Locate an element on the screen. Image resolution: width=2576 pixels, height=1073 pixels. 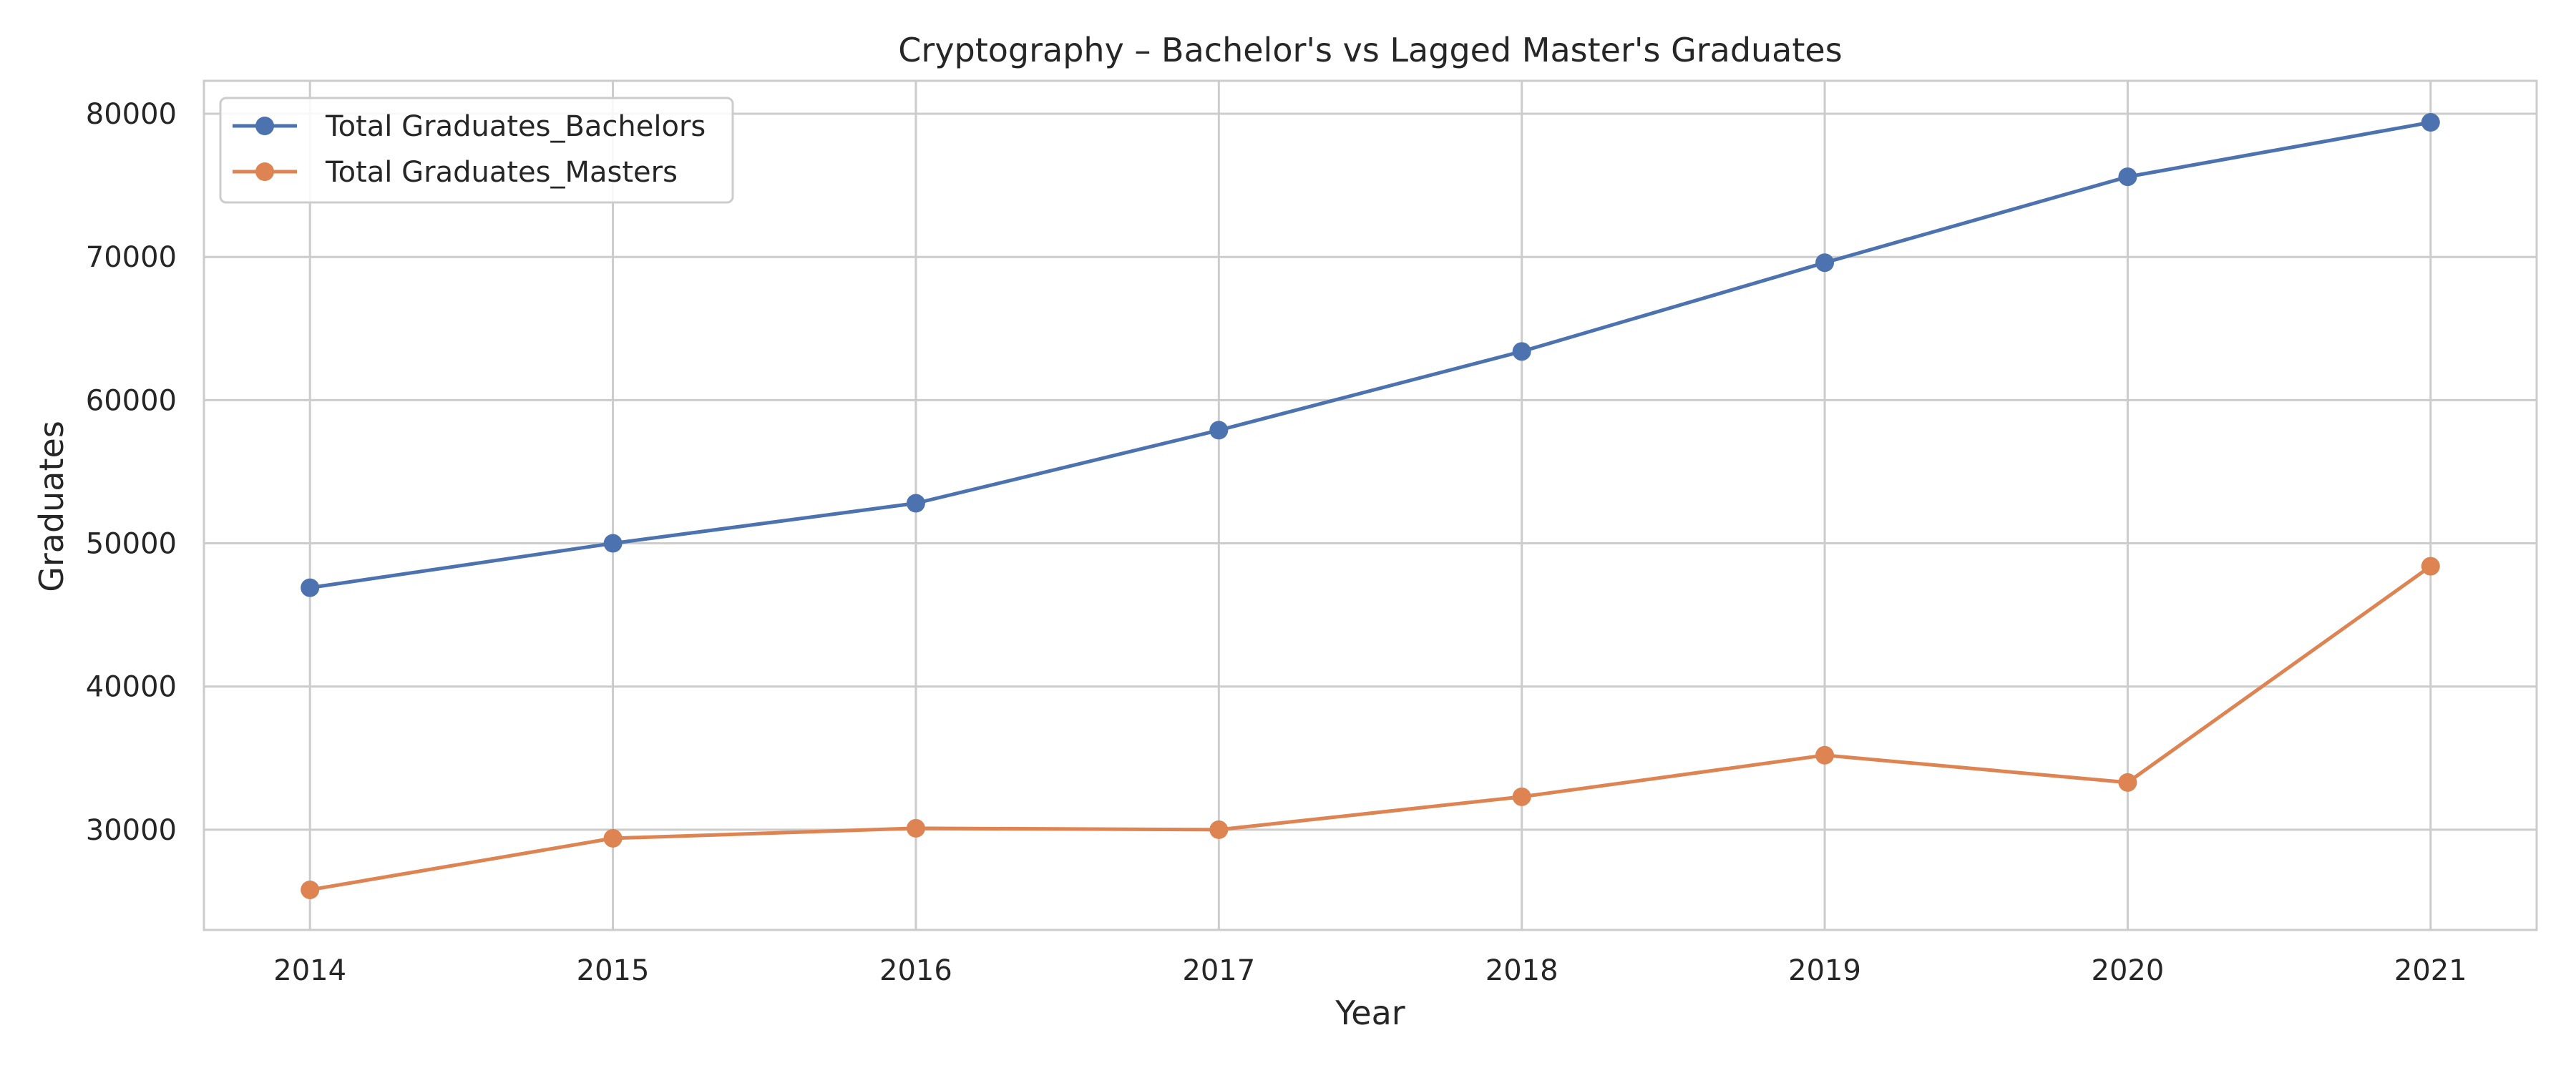
legend-marker-bachelors is located at coordinates (264, 126).